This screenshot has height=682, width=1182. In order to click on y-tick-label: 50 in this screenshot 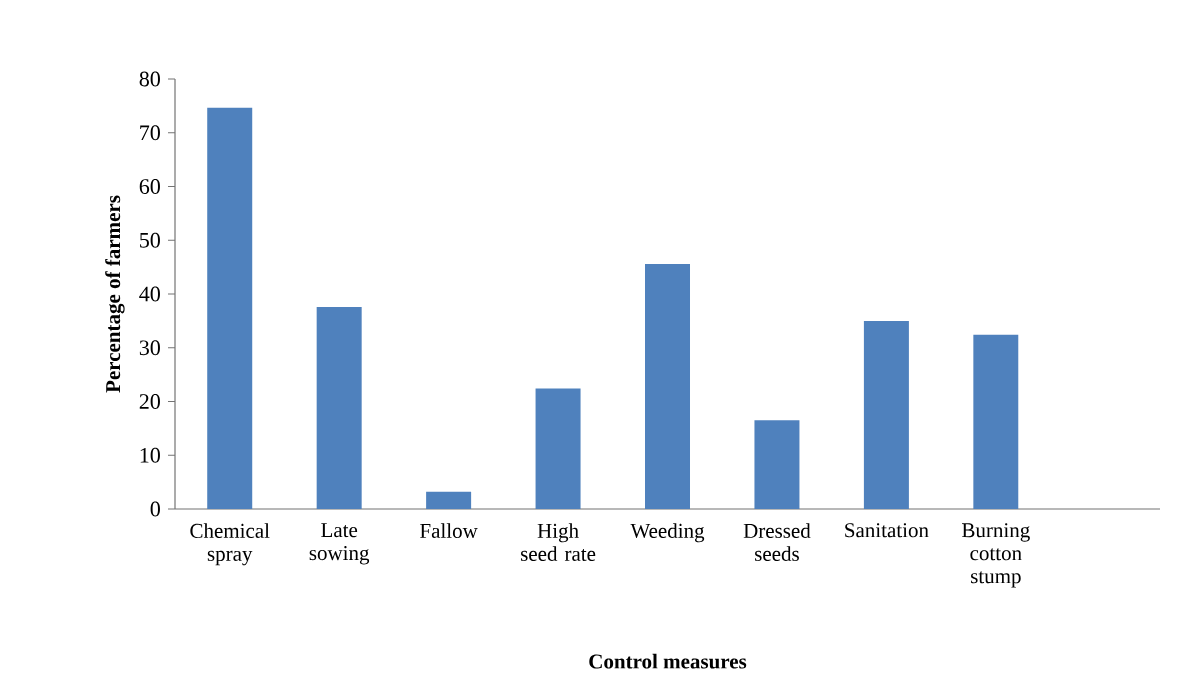, I will do `click(150, 240)`.